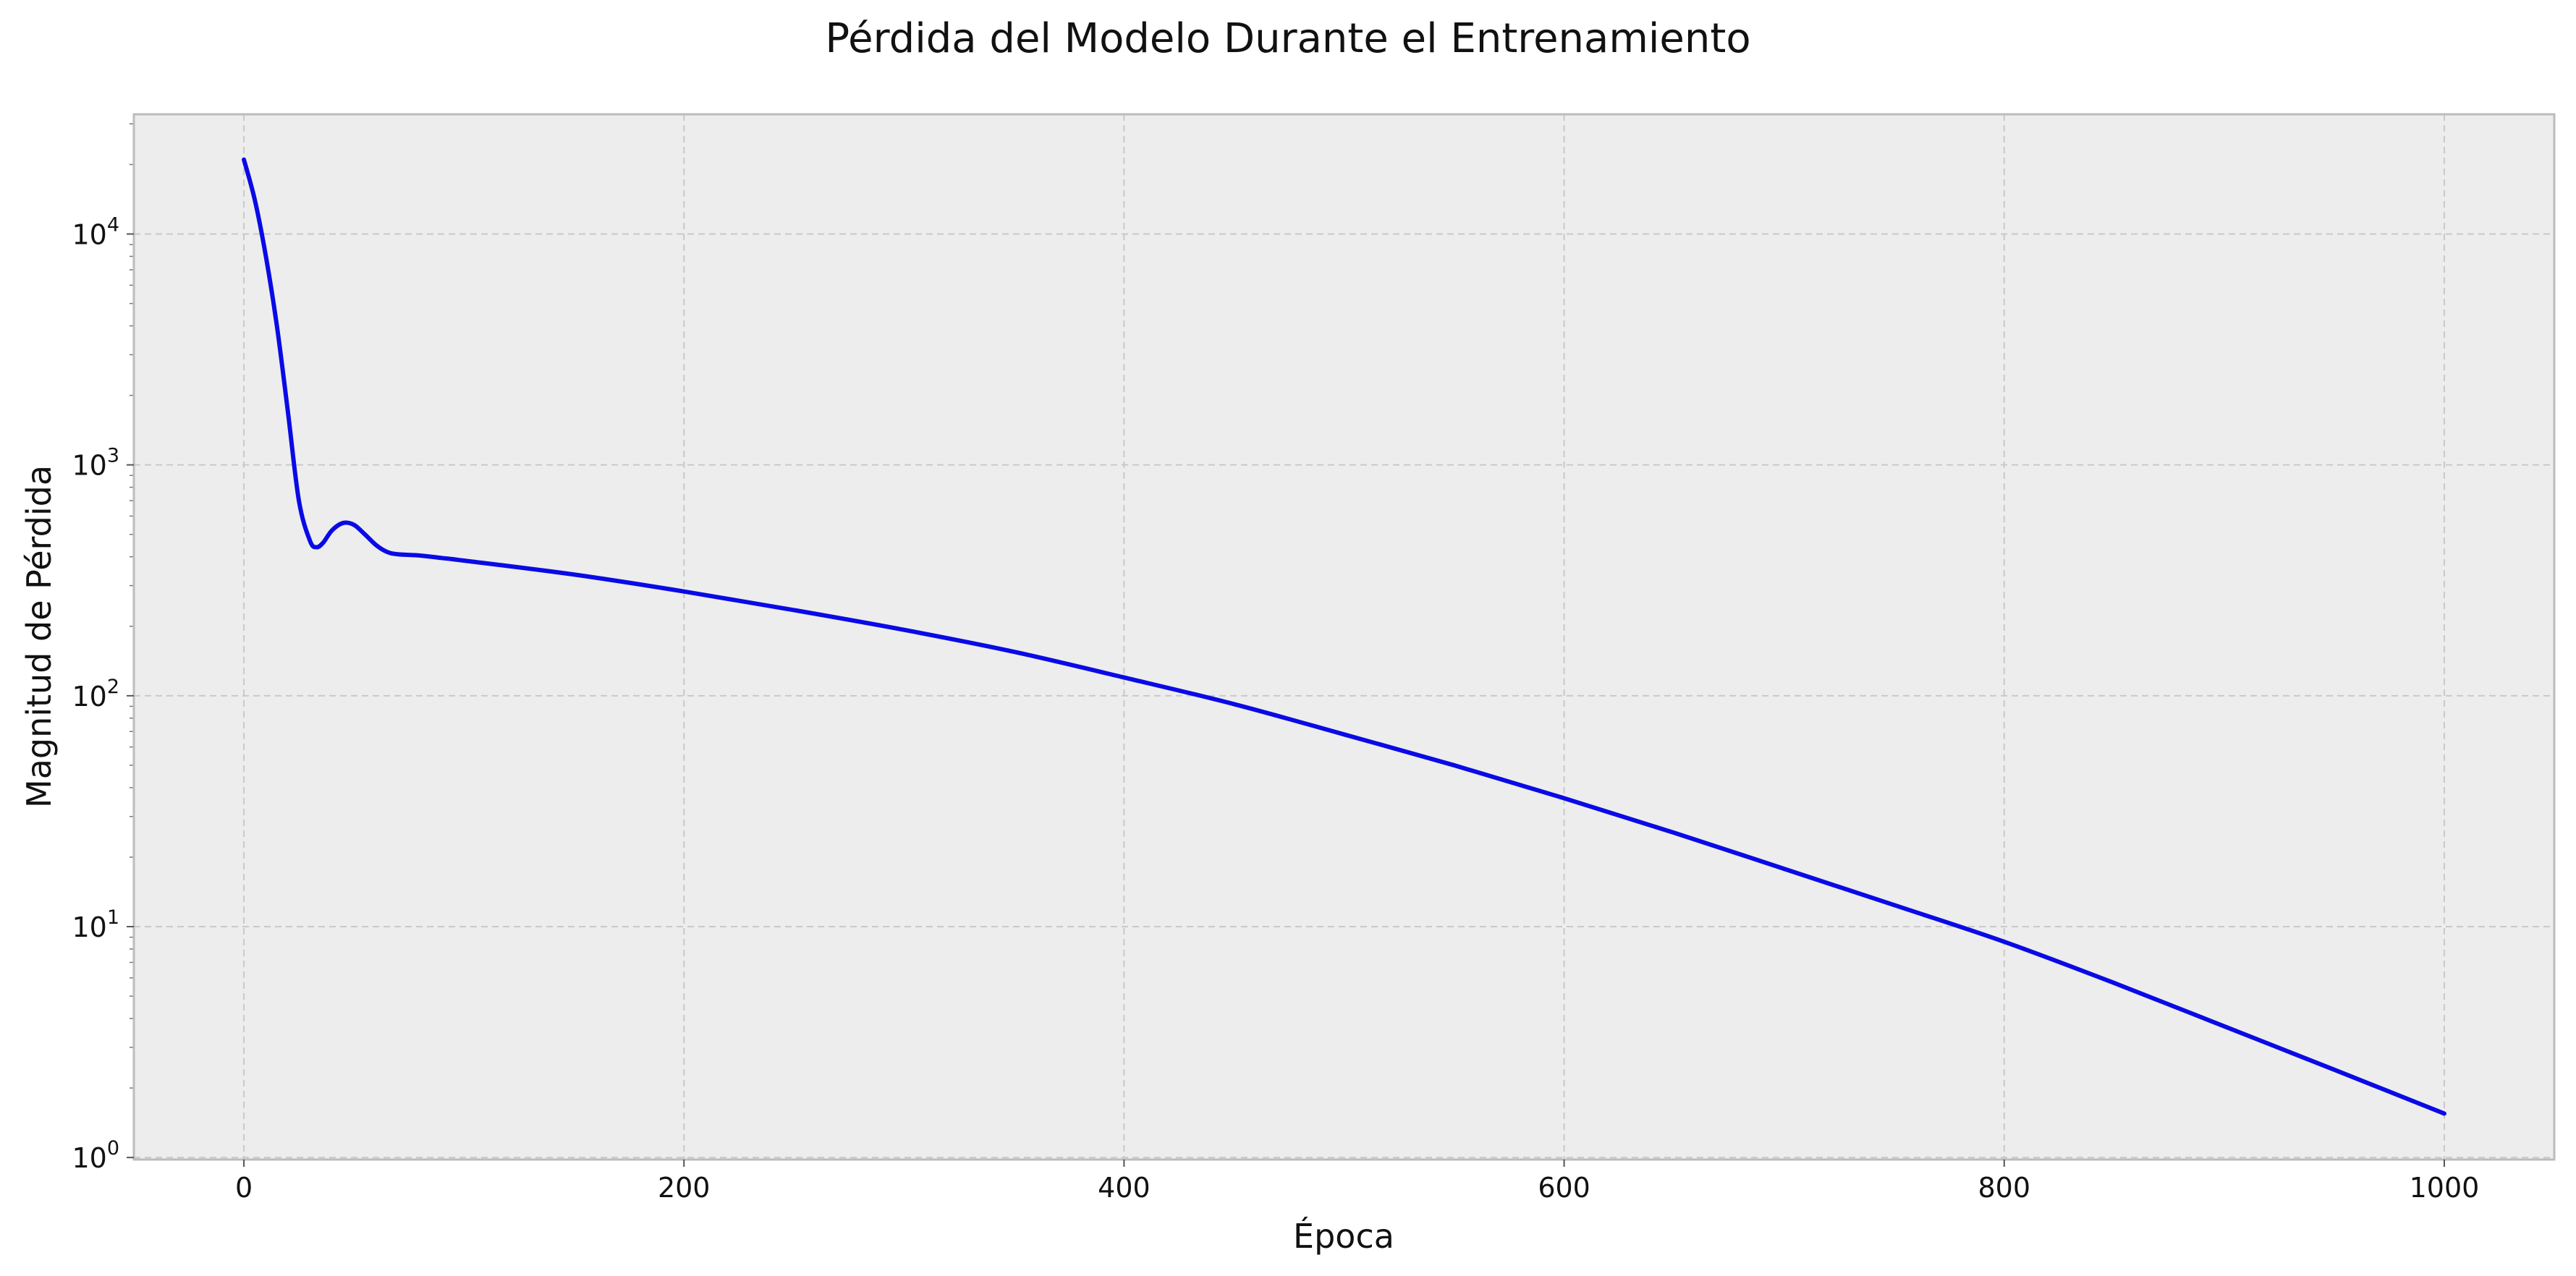  I want to click on y-tick-label: 10⁰, so click(95, 1155).